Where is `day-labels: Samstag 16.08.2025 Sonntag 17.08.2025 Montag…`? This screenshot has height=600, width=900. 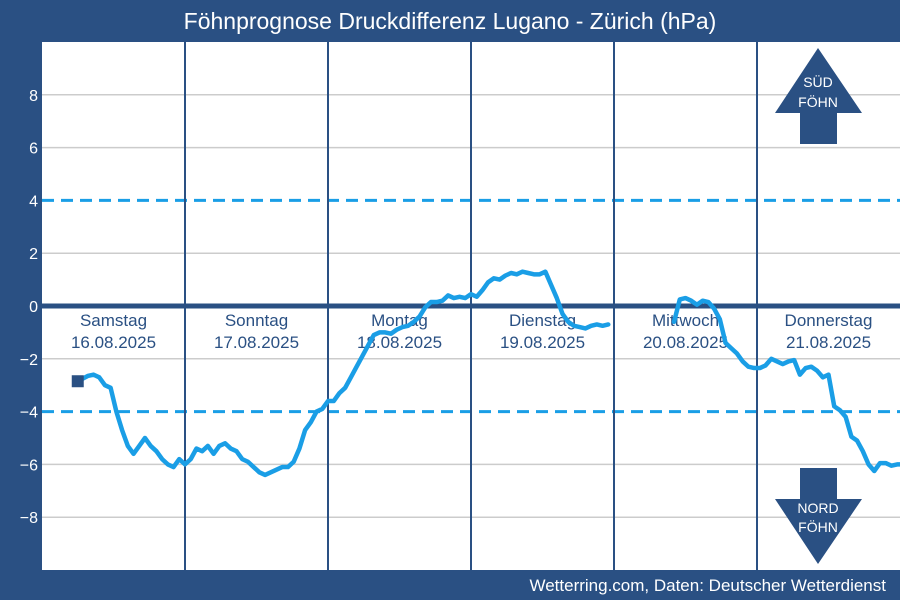
day-labels: Samstag 16.08.2025 Sonntag 17.08.2025 Montag… is located at coordinates (471, 331).